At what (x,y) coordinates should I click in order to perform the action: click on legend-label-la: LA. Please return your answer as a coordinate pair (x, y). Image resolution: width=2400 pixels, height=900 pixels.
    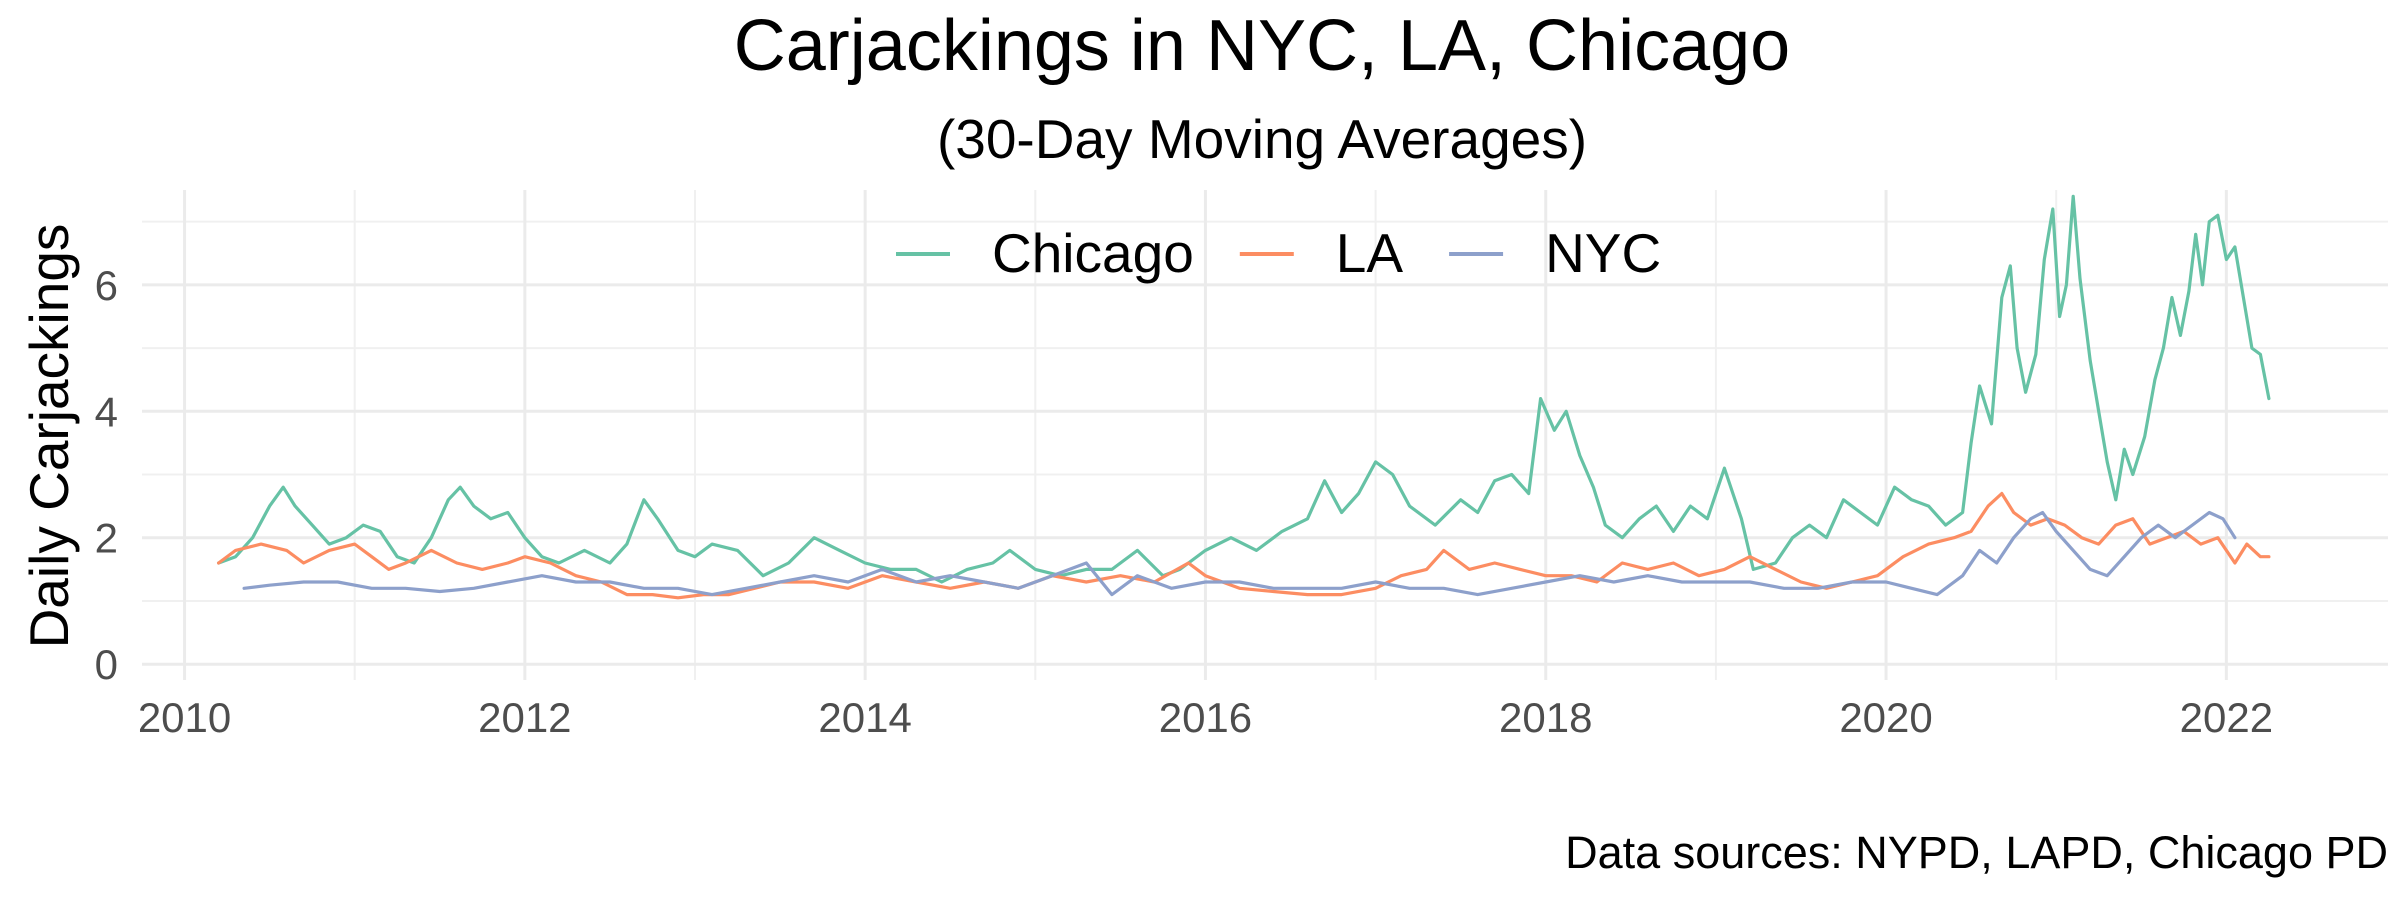
    Looking at the image, I should click on (1370, 253).